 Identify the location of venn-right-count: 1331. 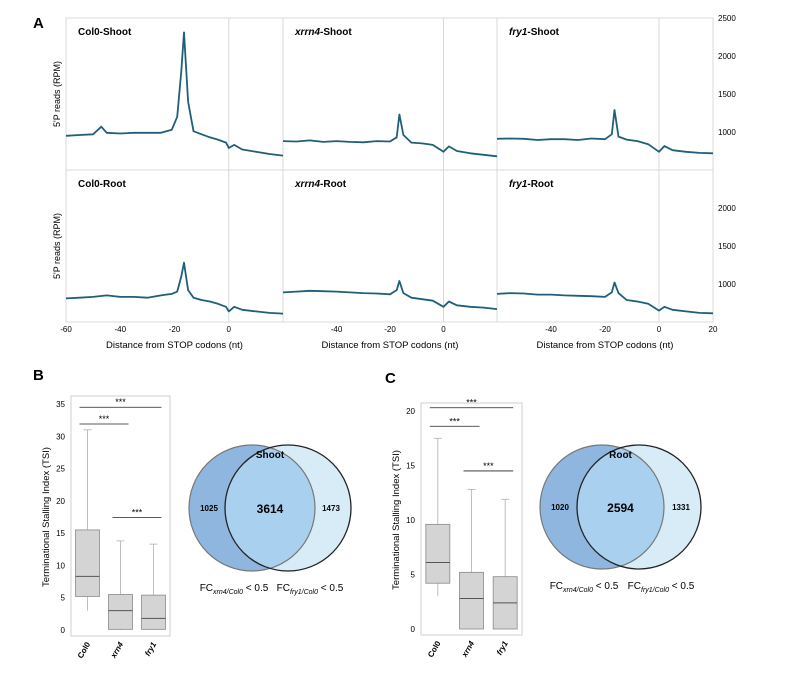
(681, 507).